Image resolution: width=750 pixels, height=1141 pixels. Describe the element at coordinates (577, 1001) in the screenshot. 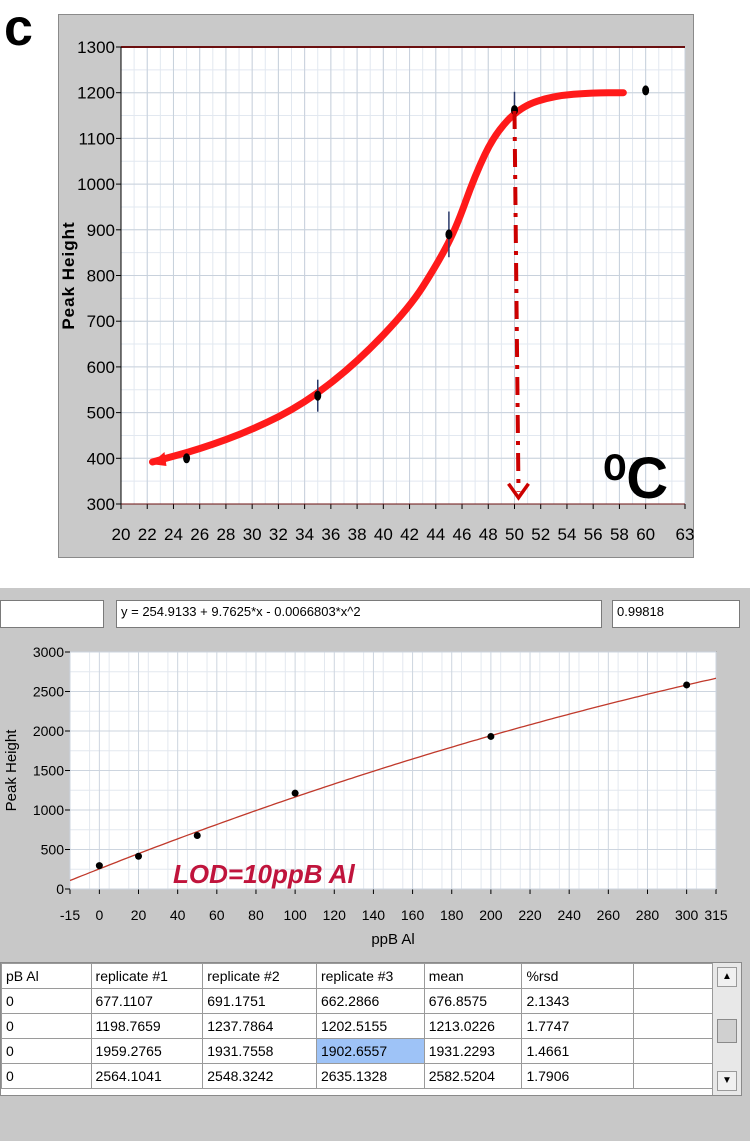

I see `table-cell: 2.1343` at that location.